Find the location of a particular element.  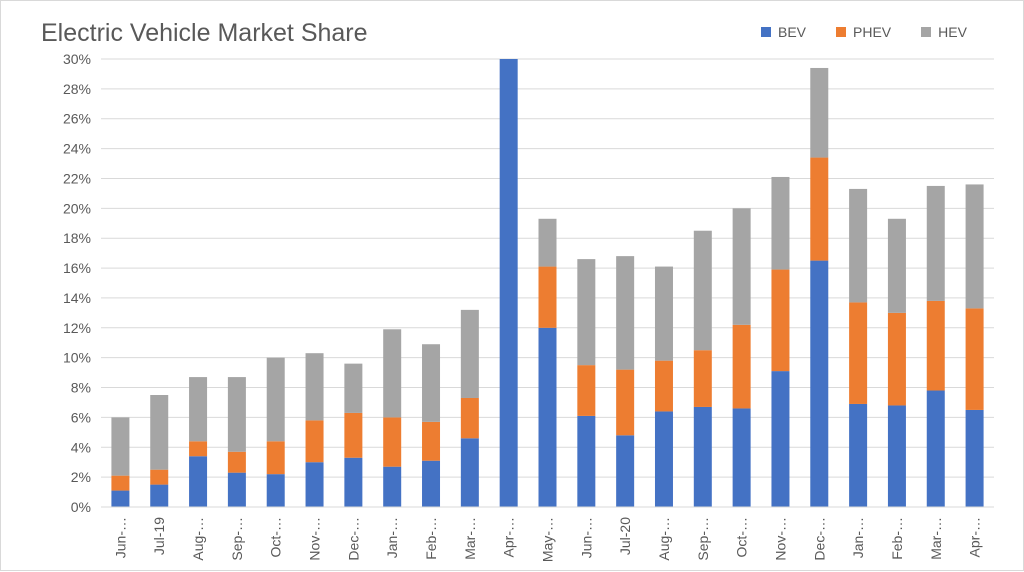

y-tick-label: 22% is located at coordinates (77, 178).